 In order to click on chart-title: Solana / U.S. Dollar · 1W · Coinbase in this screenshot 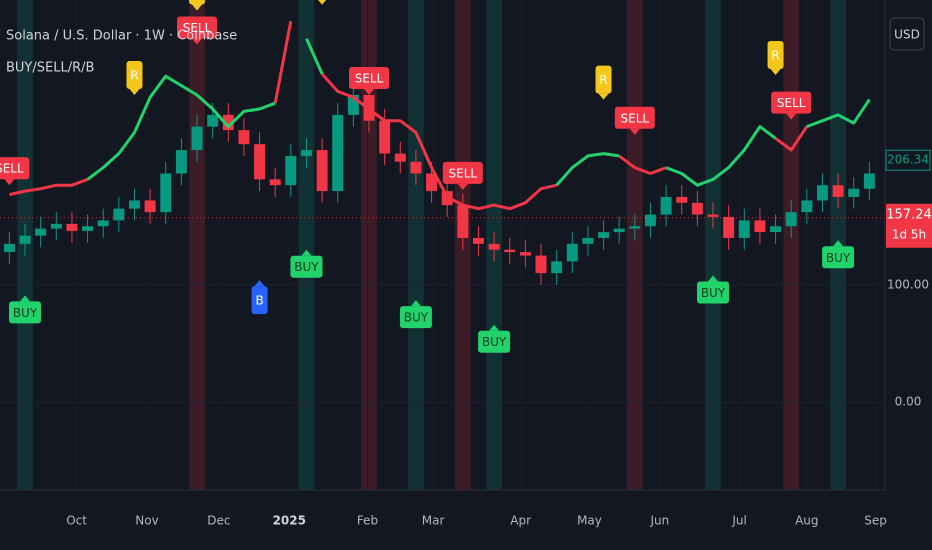, I will do `click(121, 36)`.